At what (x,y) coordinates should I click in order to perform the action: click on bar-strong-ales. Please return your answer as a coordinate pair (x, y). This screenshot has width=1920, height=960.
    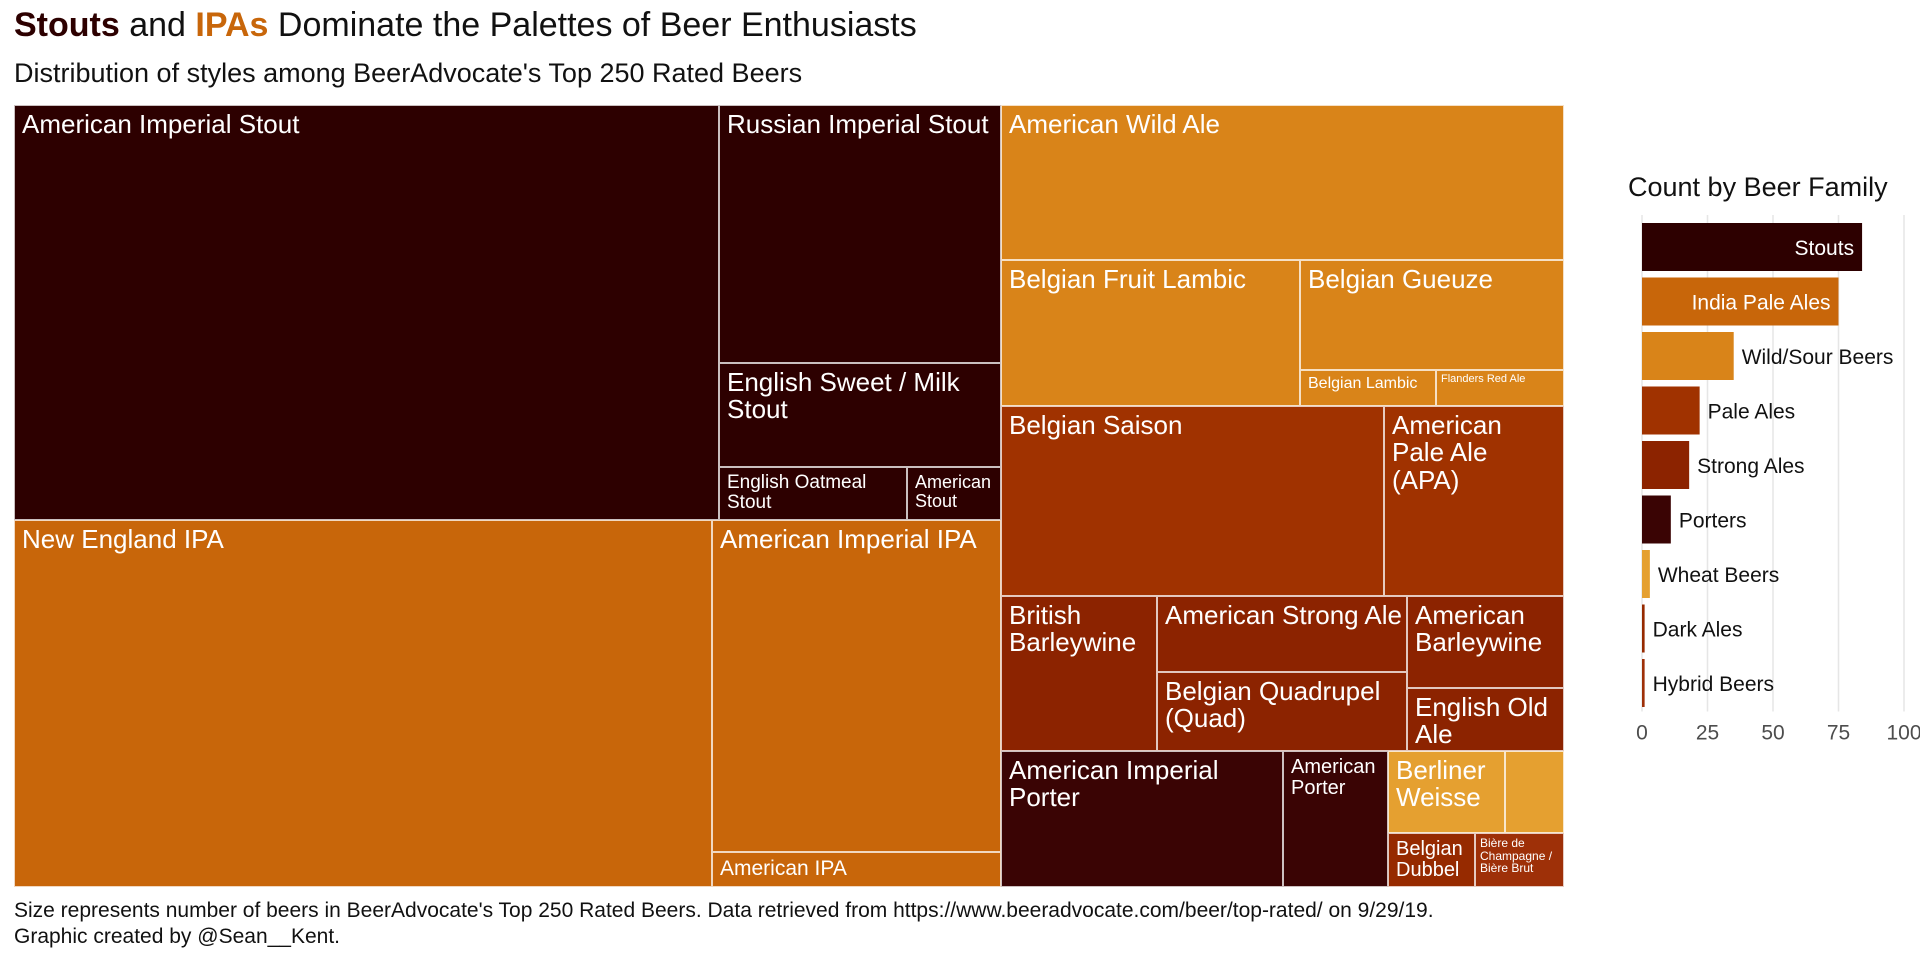
    Looking at the image, I should click on (1666, 465).